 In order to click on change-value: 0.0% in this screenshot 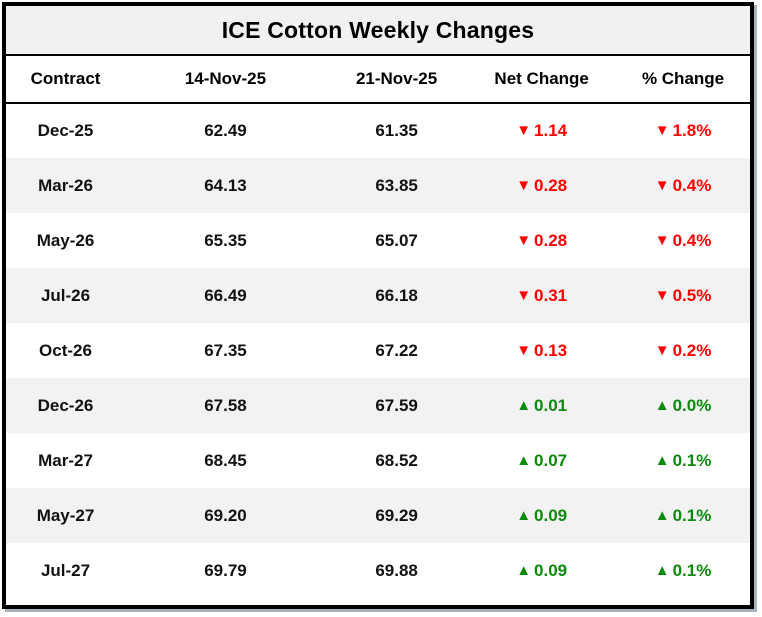, I will do `click(692, 405)`.